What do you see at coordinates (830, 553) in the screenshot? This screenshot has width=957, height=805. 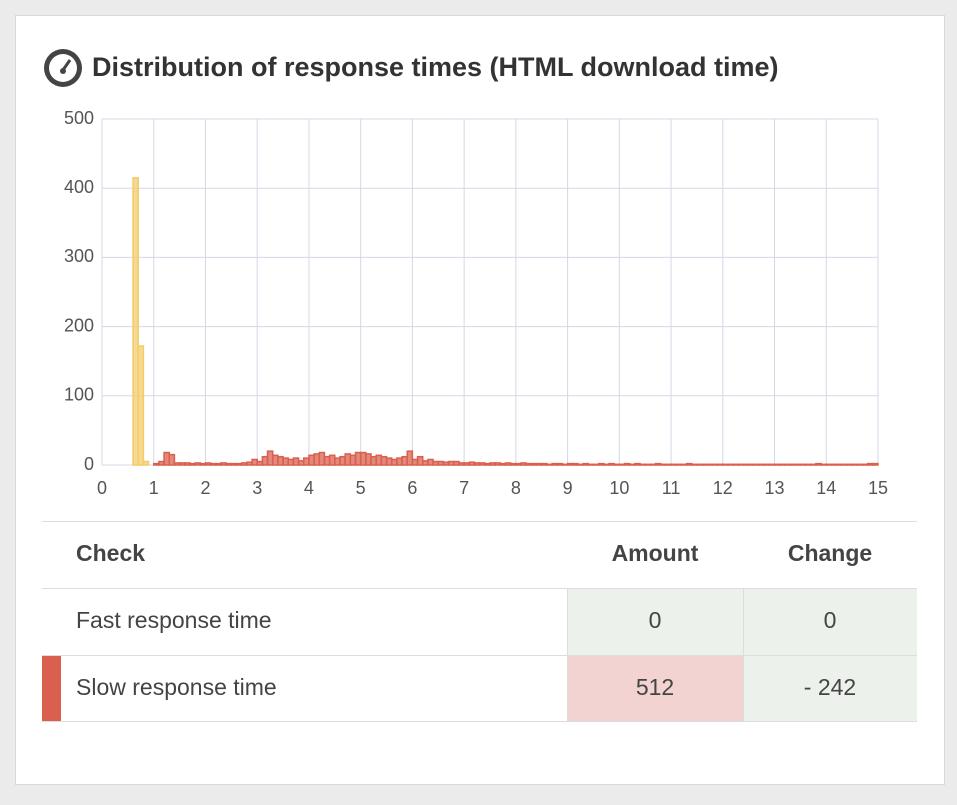 I see `header-cell: Change` at bounding box center [830, 553].